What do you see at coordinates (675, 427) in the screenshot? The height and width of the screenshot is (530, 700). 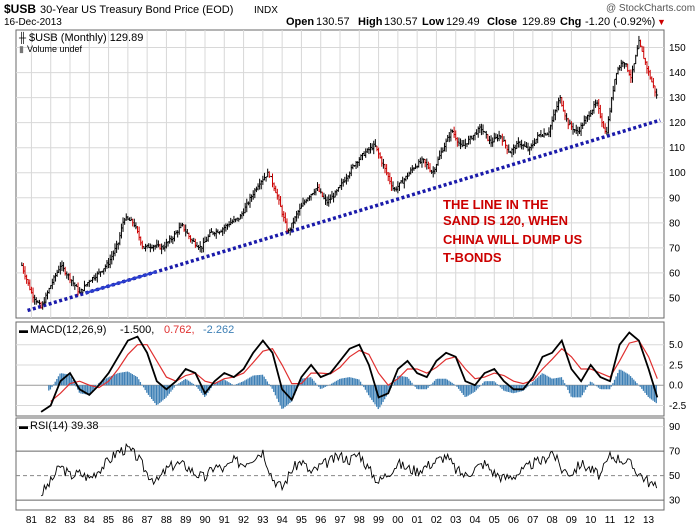 I see `rsi-y-tick-label: 90` at bounding box center [675, 427].